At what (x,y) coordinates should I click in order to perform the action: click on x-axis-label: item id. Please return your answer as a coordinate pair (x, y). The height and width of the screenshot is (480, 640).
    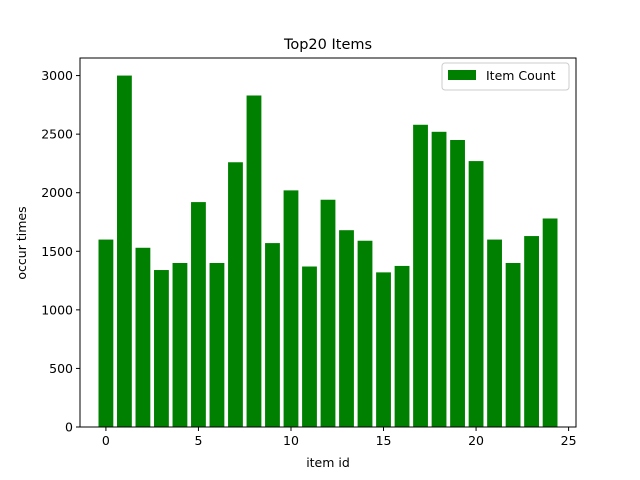
    Looking at the image, I should click on (328, 462).